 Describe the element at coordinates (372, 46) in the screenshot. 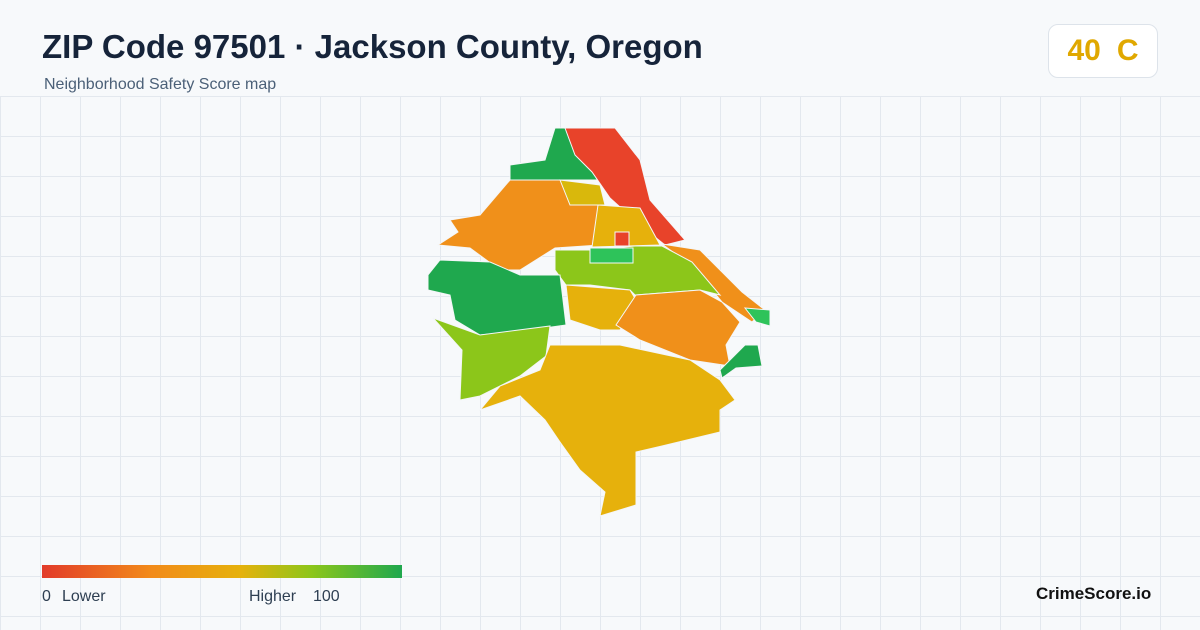

I see `title: ZIP Code 97501 · Jackson County, Oregon` at that location.